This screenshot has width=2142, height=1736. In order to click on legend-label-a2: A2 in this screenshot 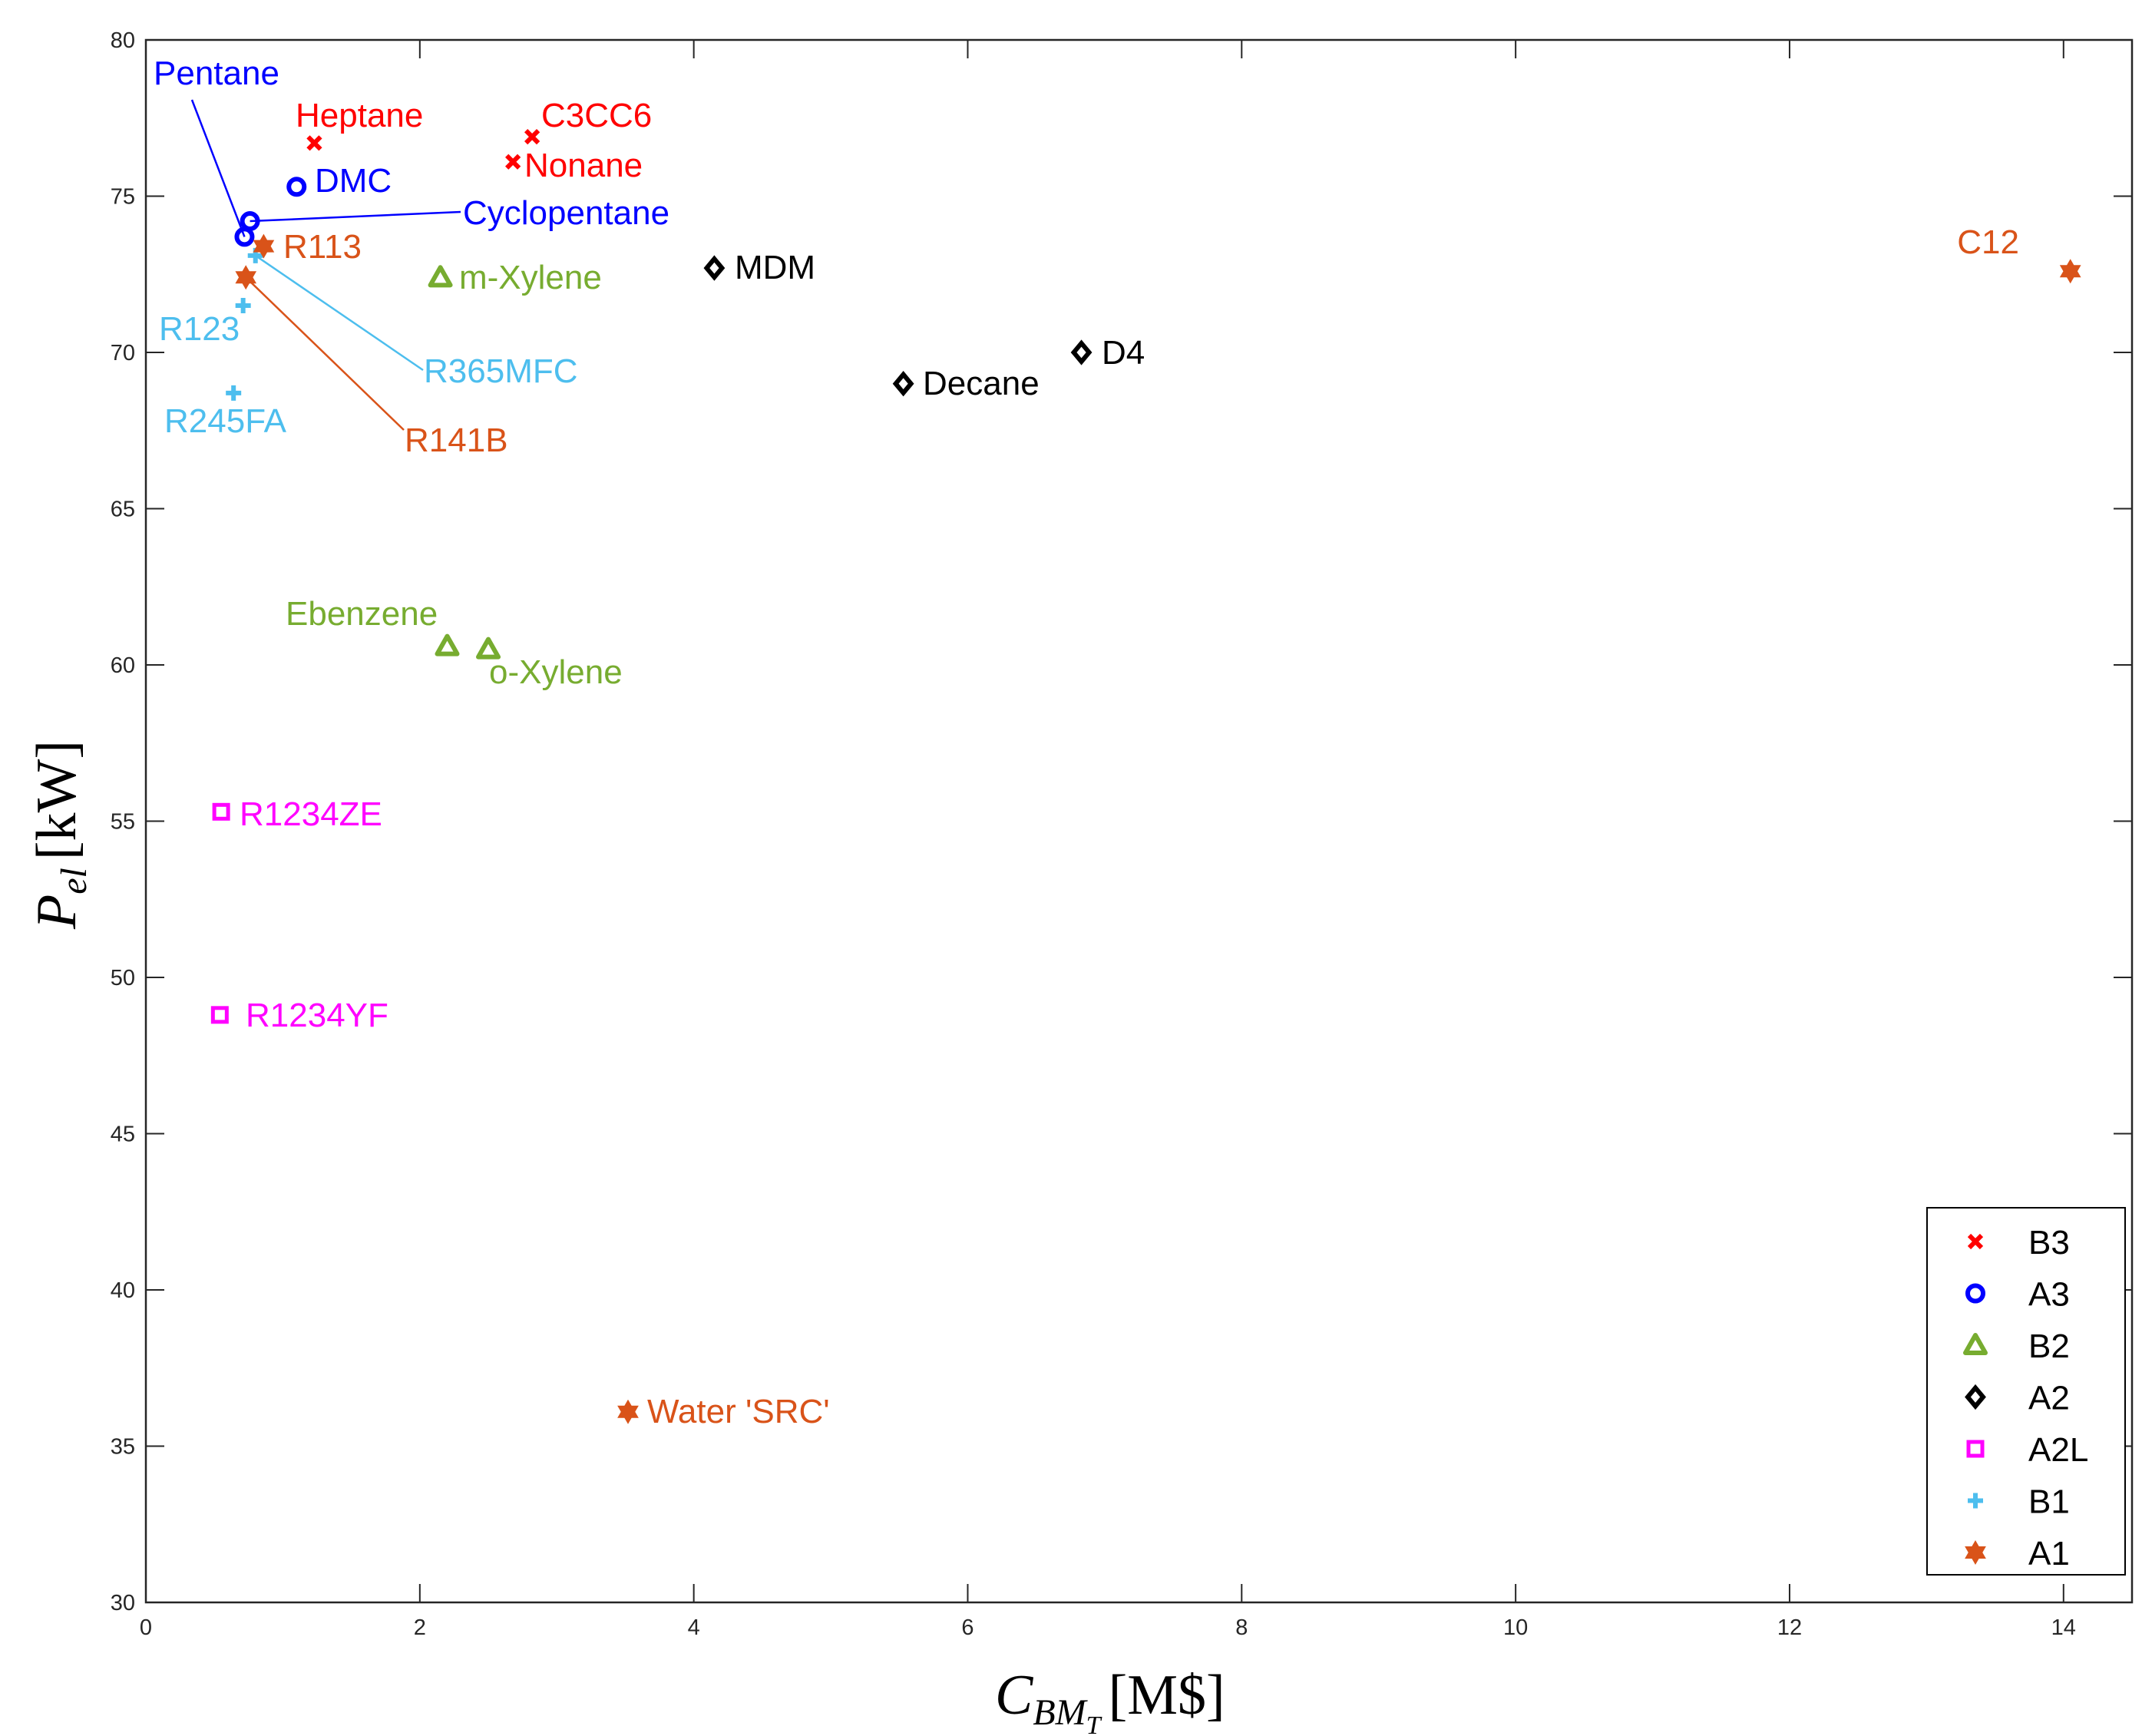, I will do `click(2049, 1398)`.